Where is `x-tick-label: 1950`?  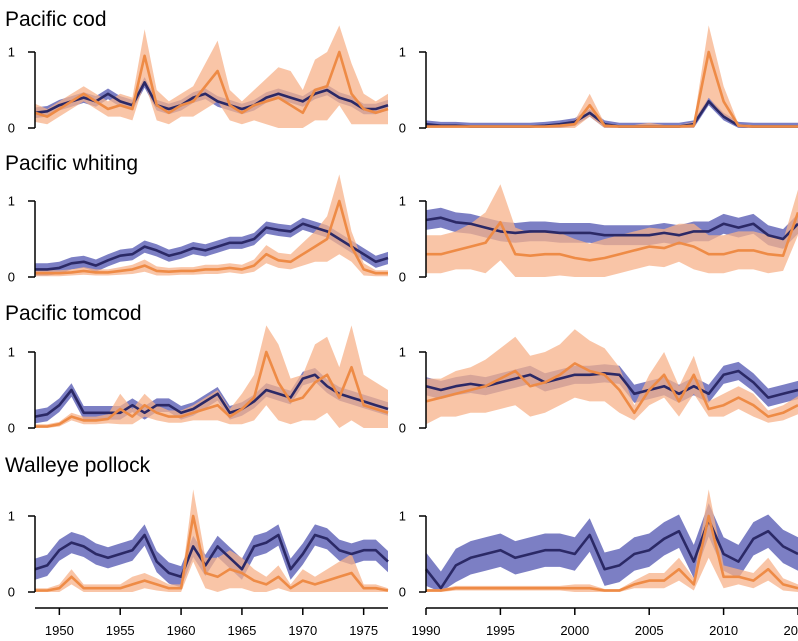 x-tick-label: 1950 is located at coordinates (59, 630).